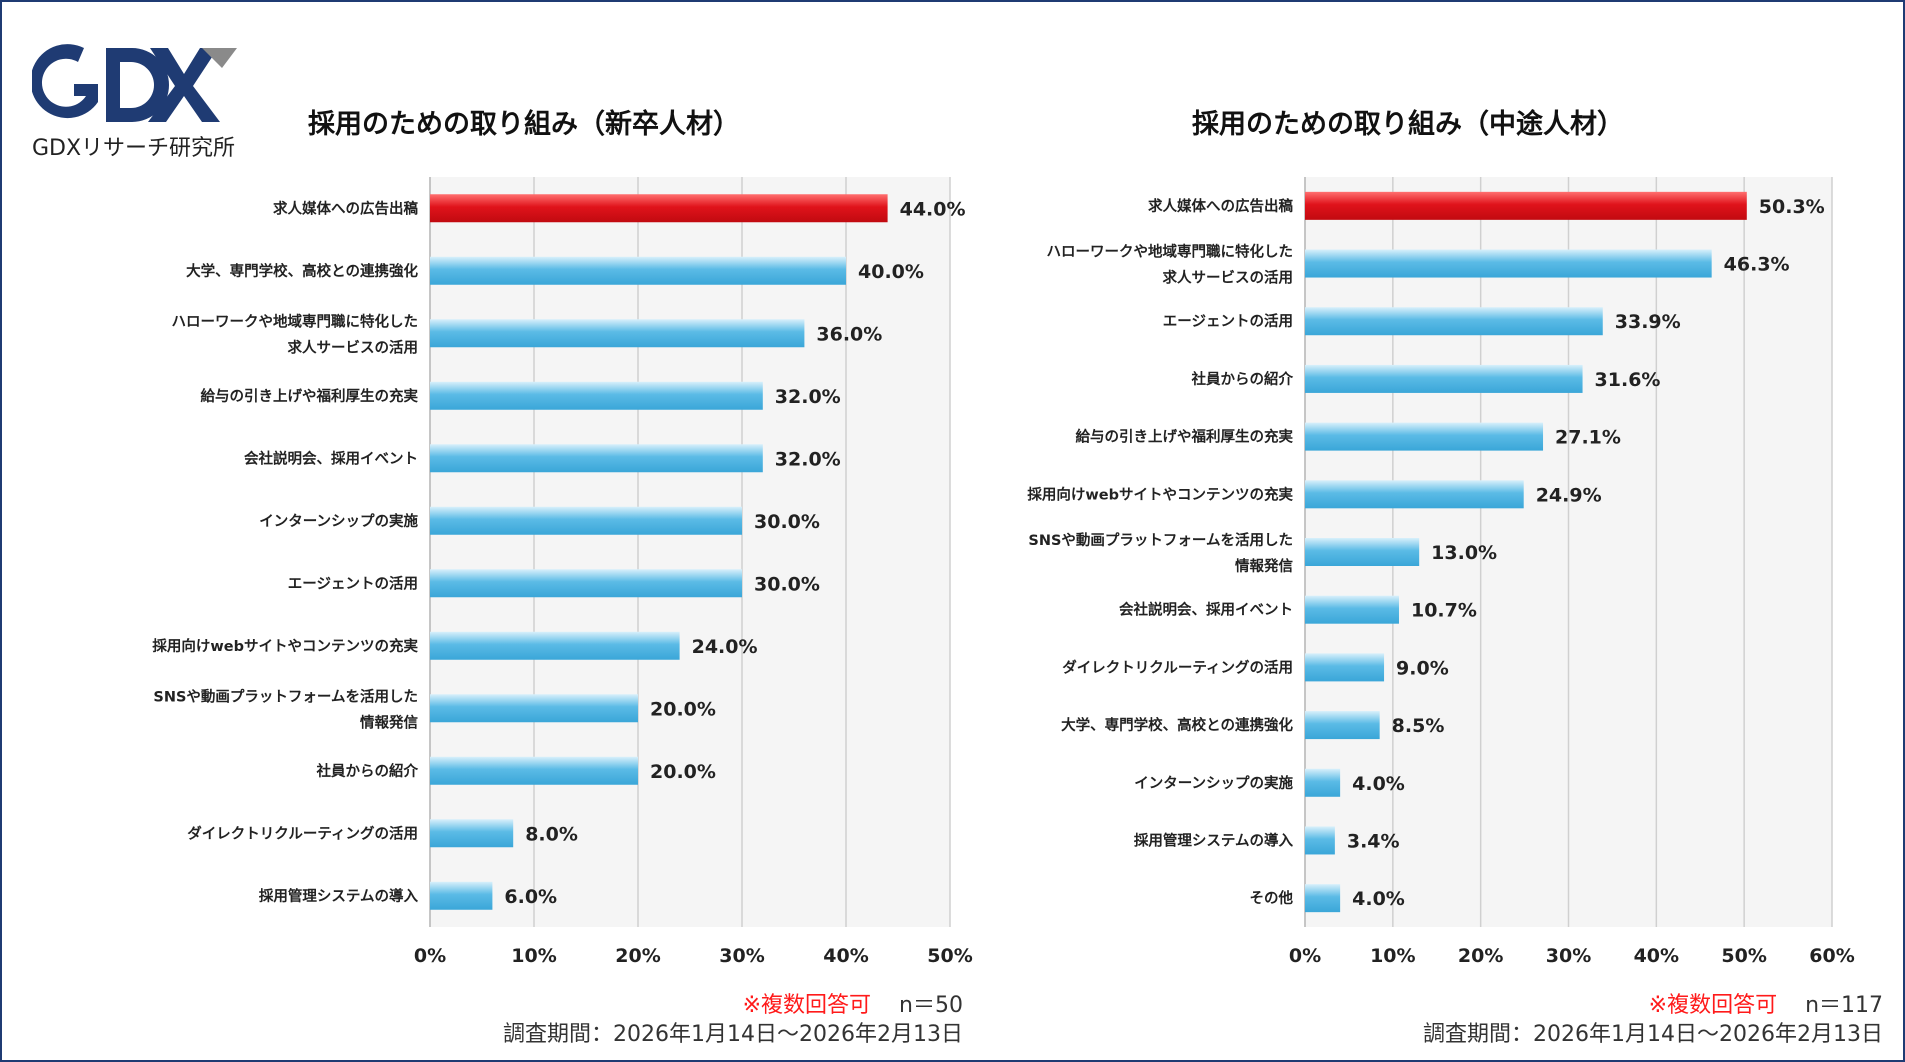  Describe the element at coordinates (524, 124) in the screenshot. I see `chart-title-left: 採用のための取り組み（新卒人材）` at that location.